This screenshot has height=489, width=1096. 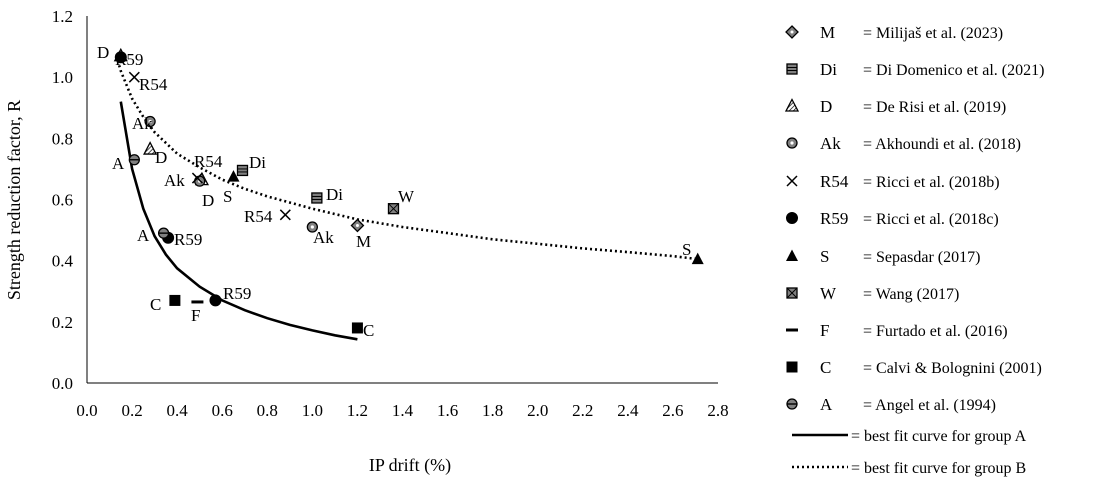 I want to click on legend-item-a: A = Angel et al. (1994), so click(x=891, y=404).